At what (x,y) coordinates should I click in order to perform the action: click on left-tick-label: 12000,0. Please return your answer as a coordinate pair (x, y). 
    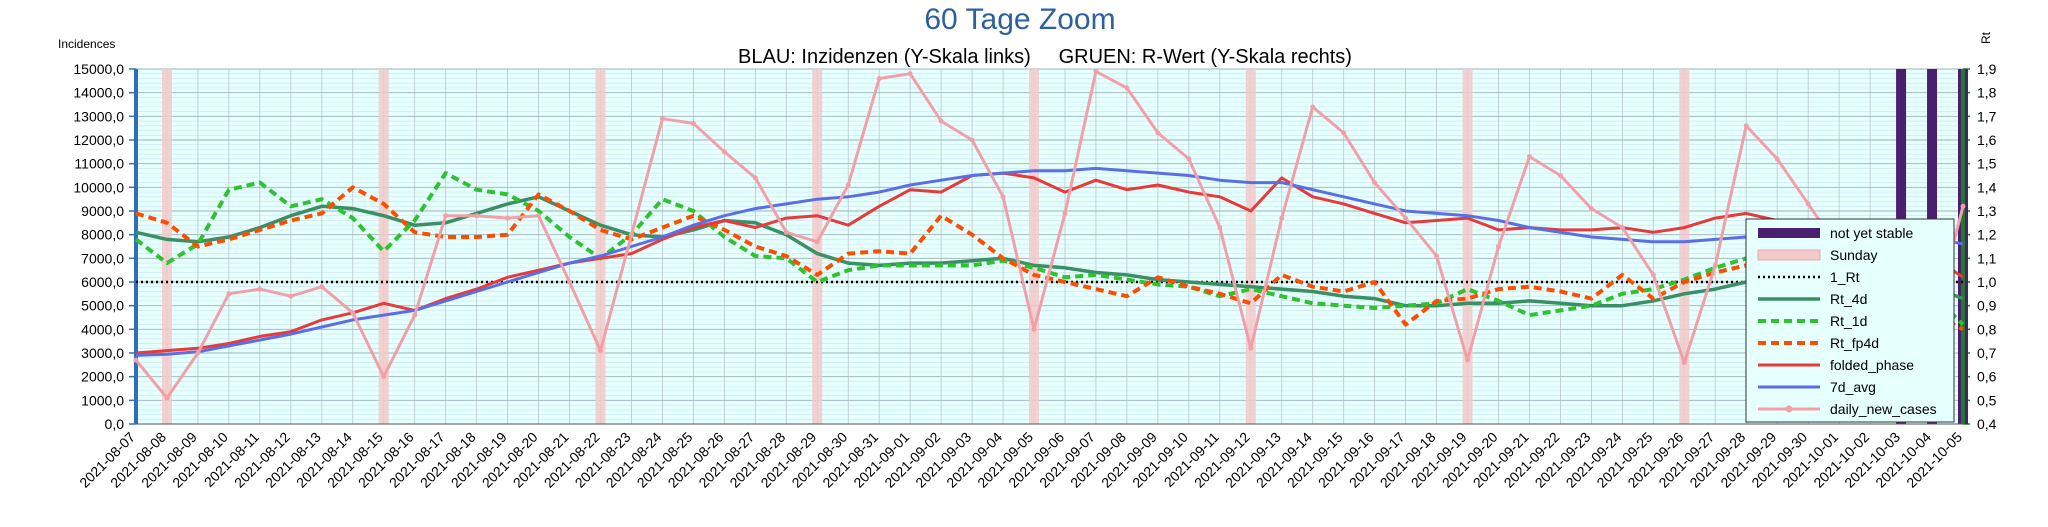
    Looking at the image, I should click on (98, 140).